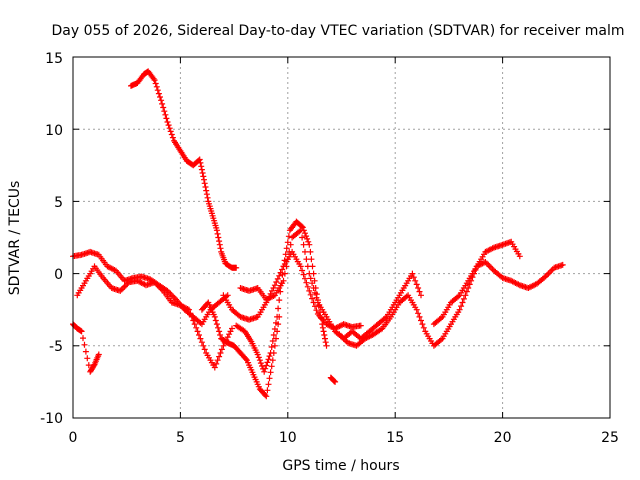 The height and width of the screenshot is (480, 640). Describe the element at coordinates (503, 438) in the screenshot. I see `x-tick-label: 20` at that location.